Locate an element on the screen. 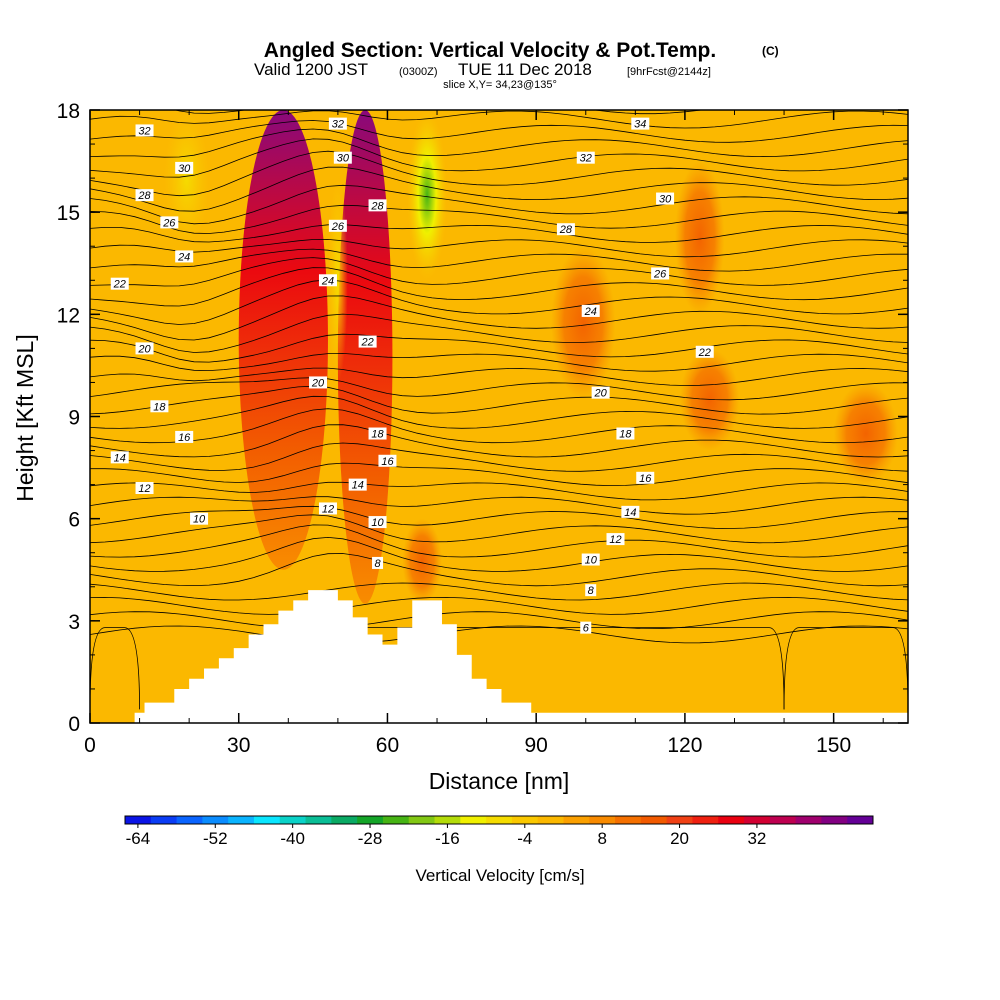 Image resolution: width=1000 pixels, height=1000 pixels. theta-label-text: 28 is located at coordinates (377, 206).